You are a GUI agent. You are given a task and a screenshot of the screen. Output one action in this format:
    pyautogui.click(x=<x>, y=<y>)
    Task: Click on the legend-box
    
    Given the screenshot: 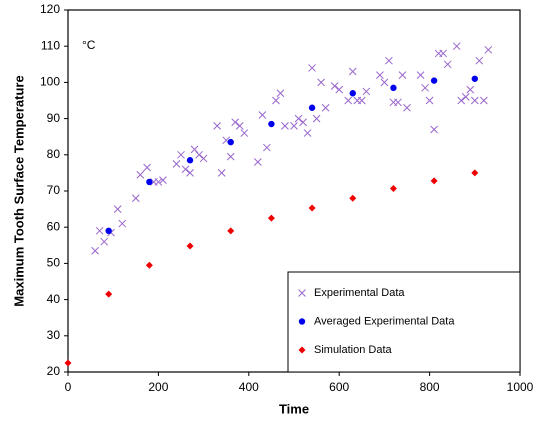 What is the action you would take?
    pyautogui.click(x=404, y=322)
    